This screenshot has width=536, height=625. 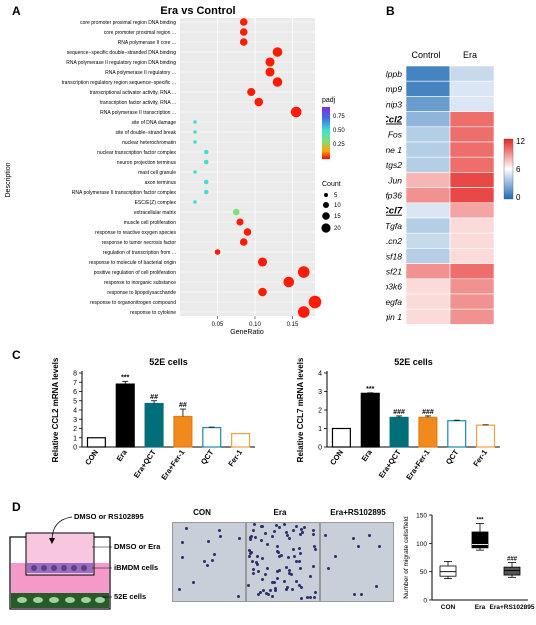 I want to click on category-label: Era+QCT, so click(x=145, y=464).